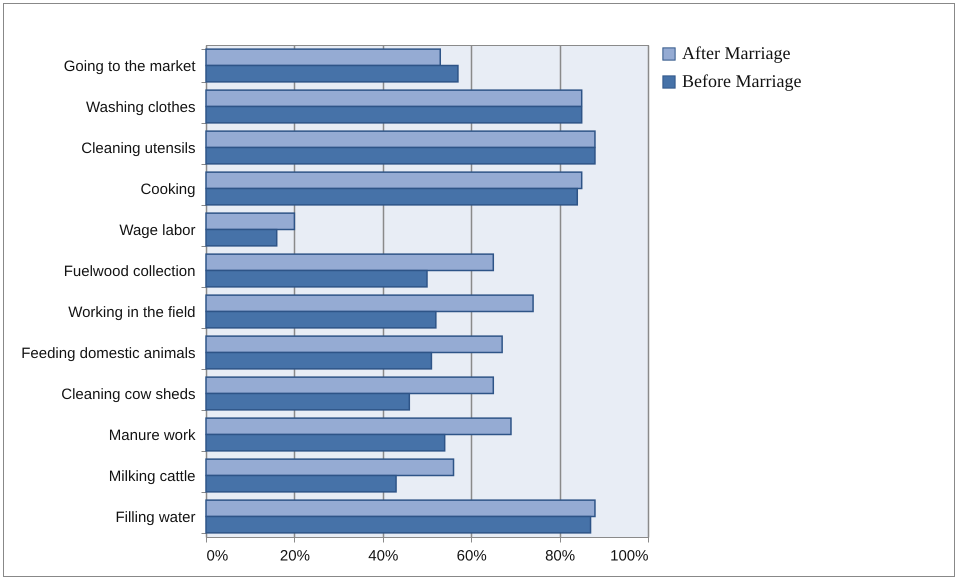 The height and width of the screenshot is (581, 960). Describe the element at coordinates (383, 556) in the screenshot. I see `x-tick-label: 40%` at that location.